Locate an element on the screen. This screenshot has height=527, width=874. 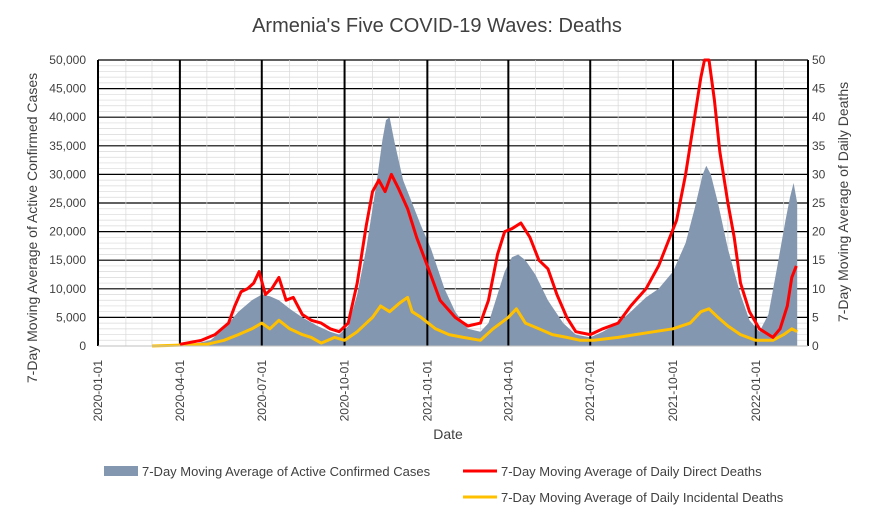
y-left-tick-label: 25,000 is located at coordinates (67, 203).